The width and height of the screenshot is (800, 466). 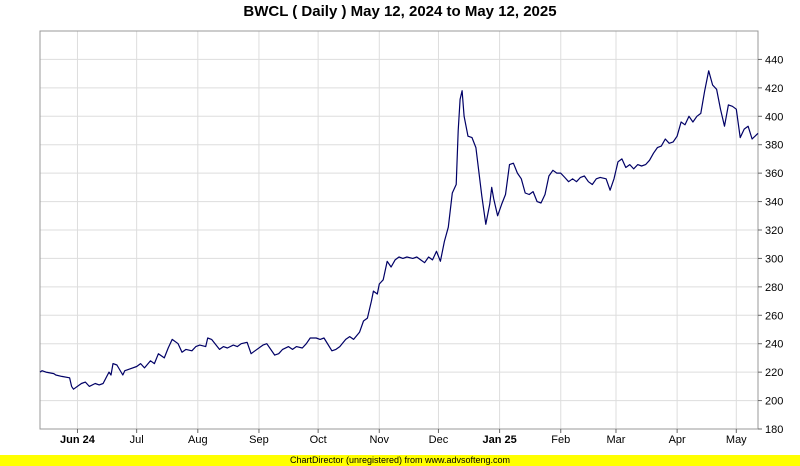 What do you see at coordinates (774, 174) in the screenshot?
I see `y-tick-label: 360` at bounding box center [774, 174].